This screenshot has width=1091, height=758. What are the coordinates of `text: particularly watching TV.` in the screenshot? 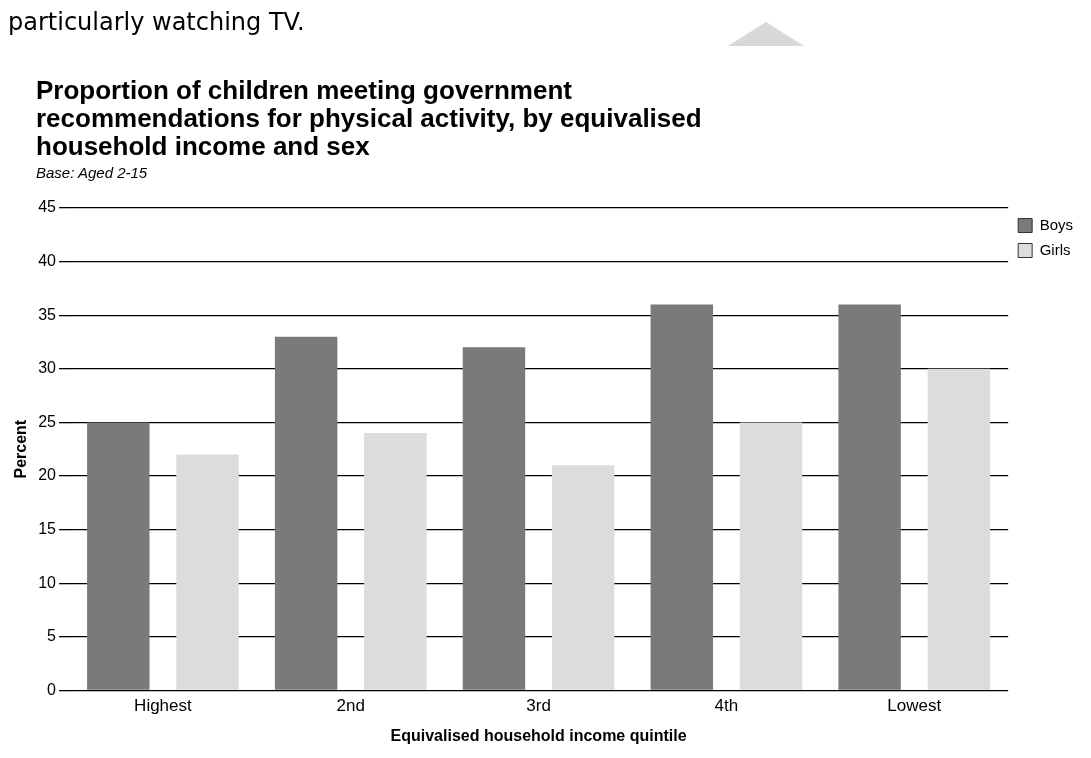 It's located at (156, 22).